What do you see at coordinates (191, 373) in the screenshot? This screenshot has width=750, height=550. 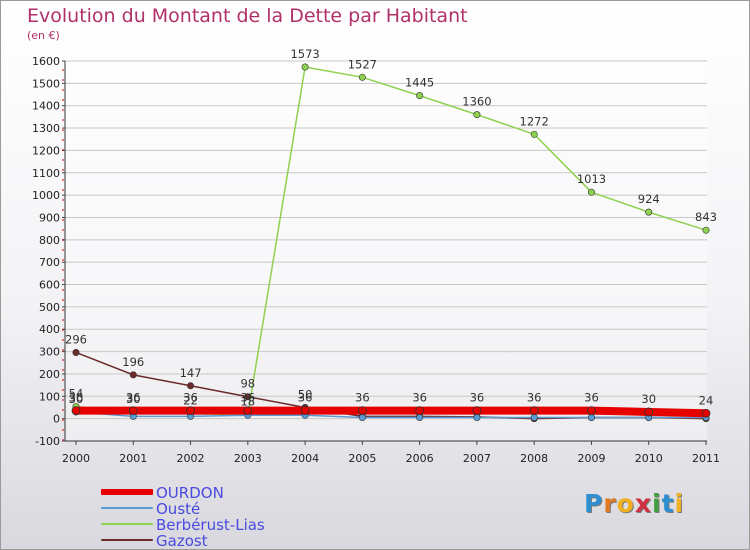 I see `data-label: 147` at bounding box center [191, 373].